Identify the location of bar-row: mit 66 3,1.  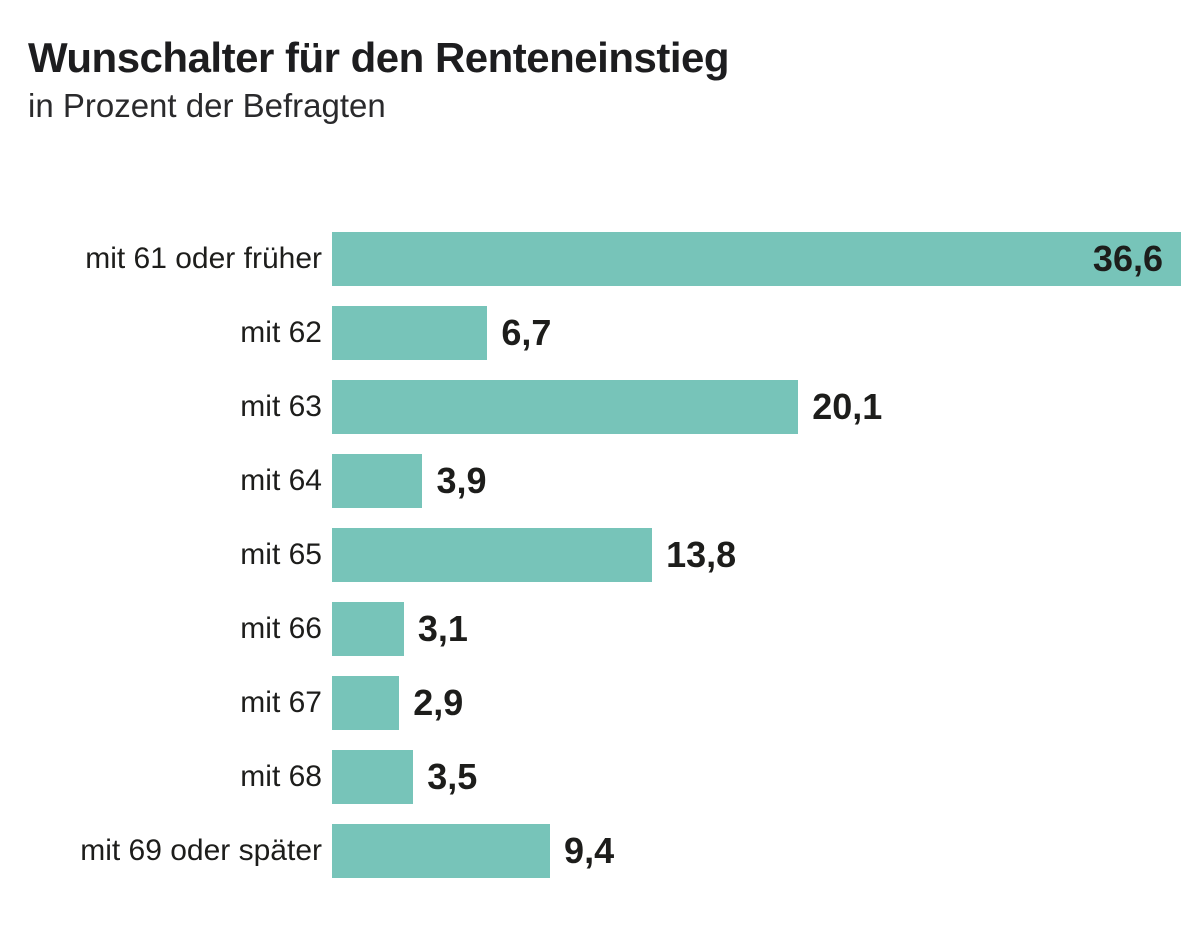
(600, 629).